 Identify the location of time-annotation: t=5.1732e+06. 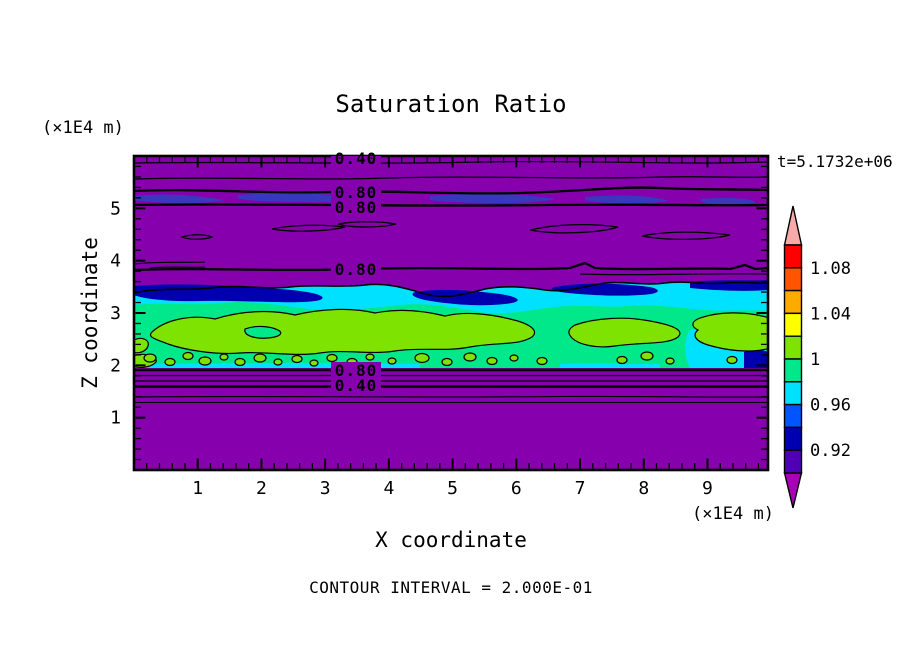
(835, 161).